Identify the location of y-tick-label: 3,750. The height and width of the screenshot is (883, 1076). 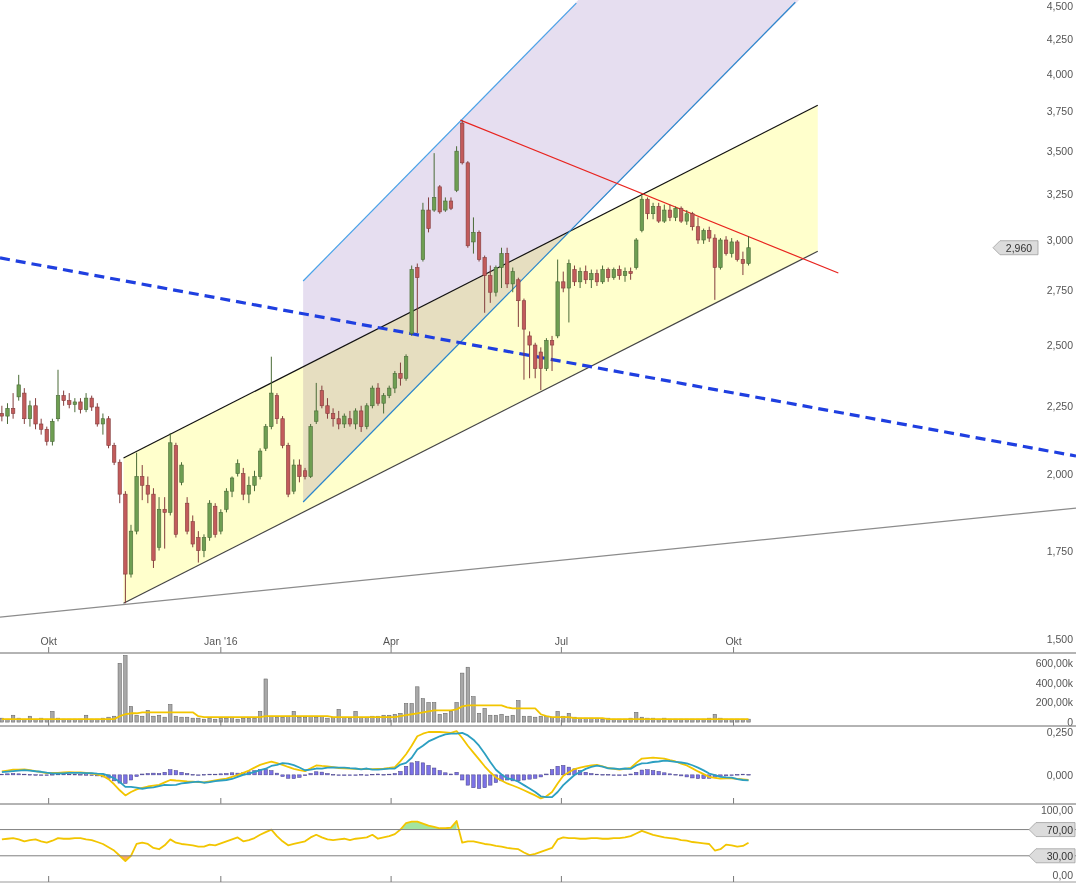
(1060, 111).